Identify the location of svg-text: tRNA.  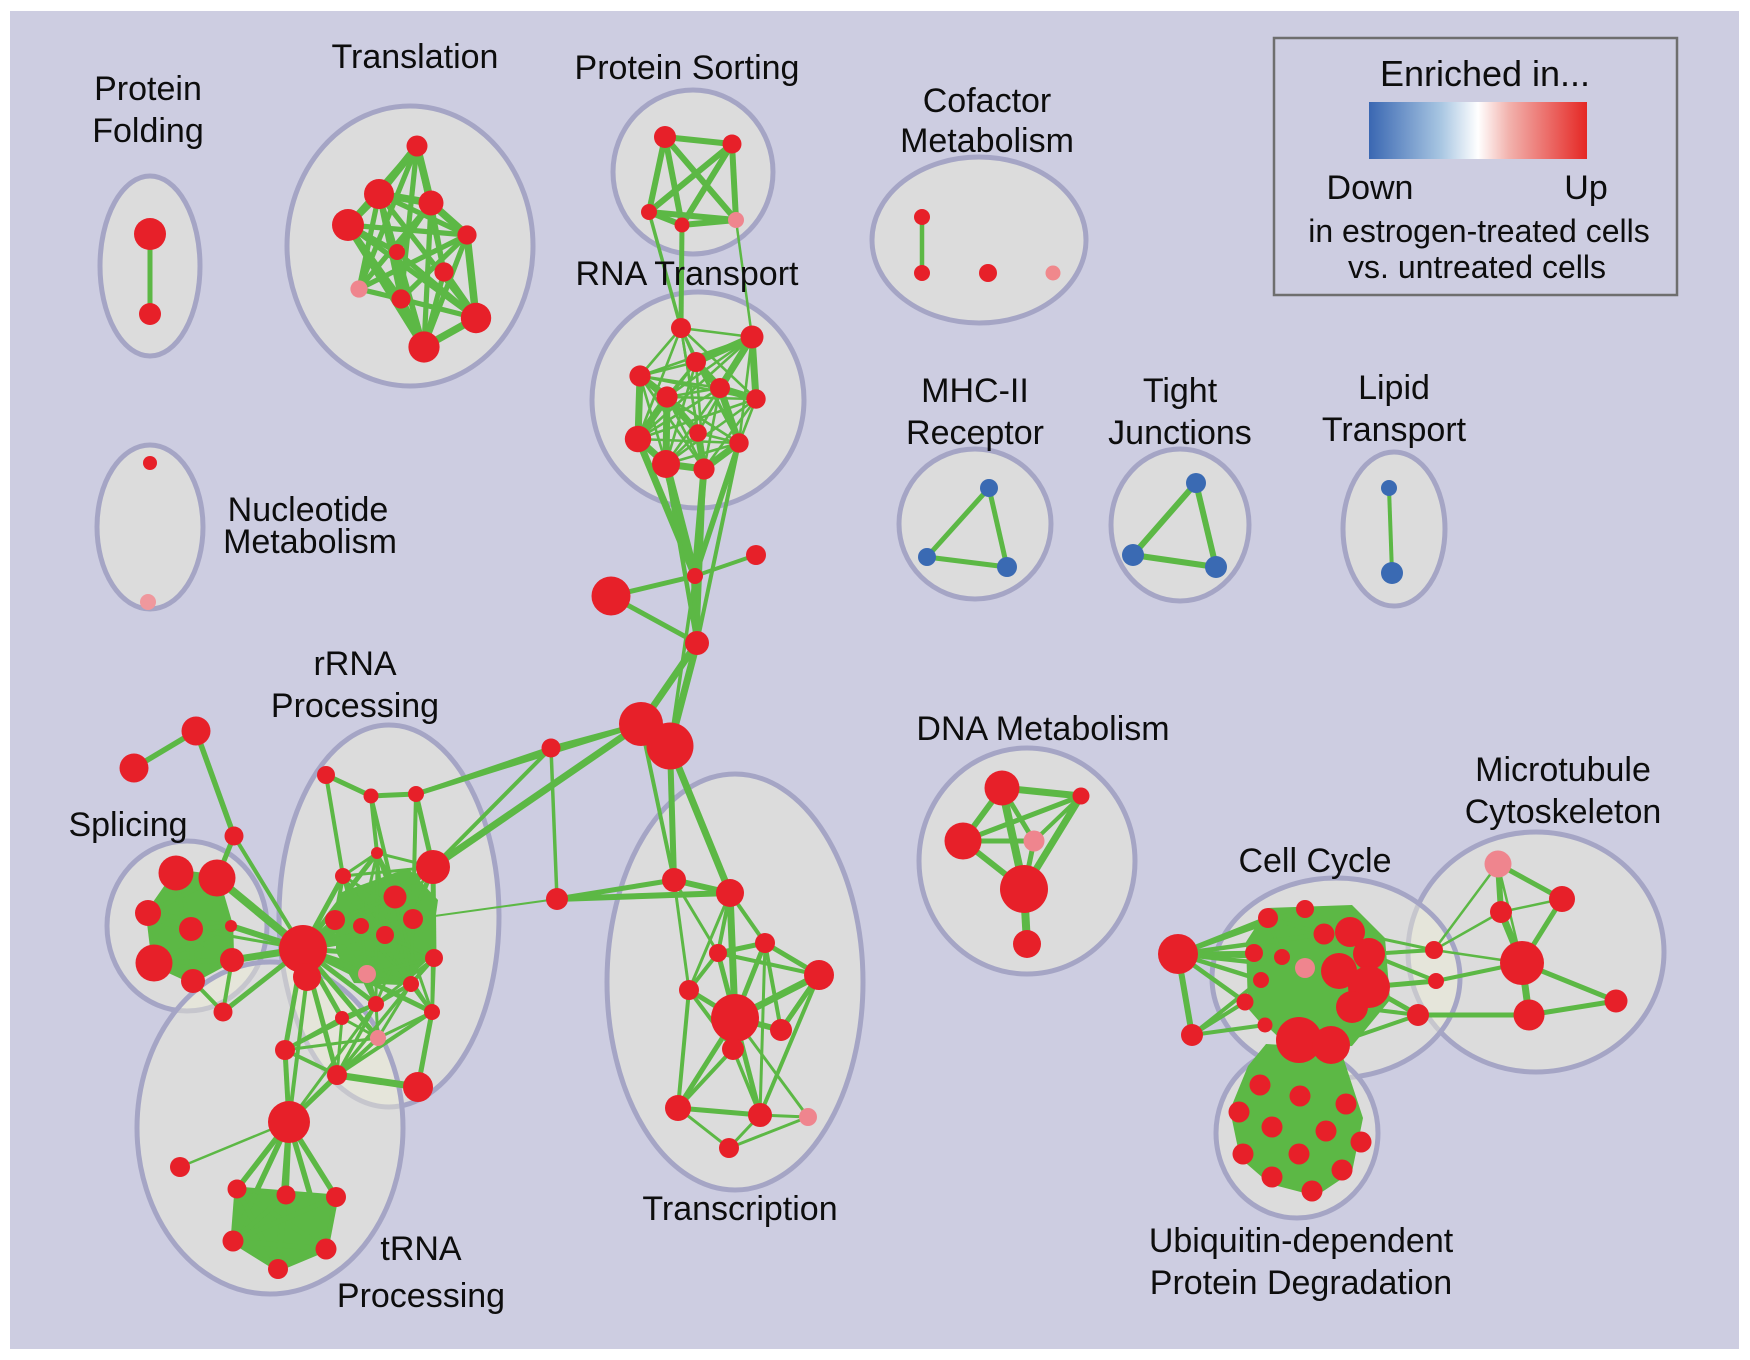
(421, 1249).